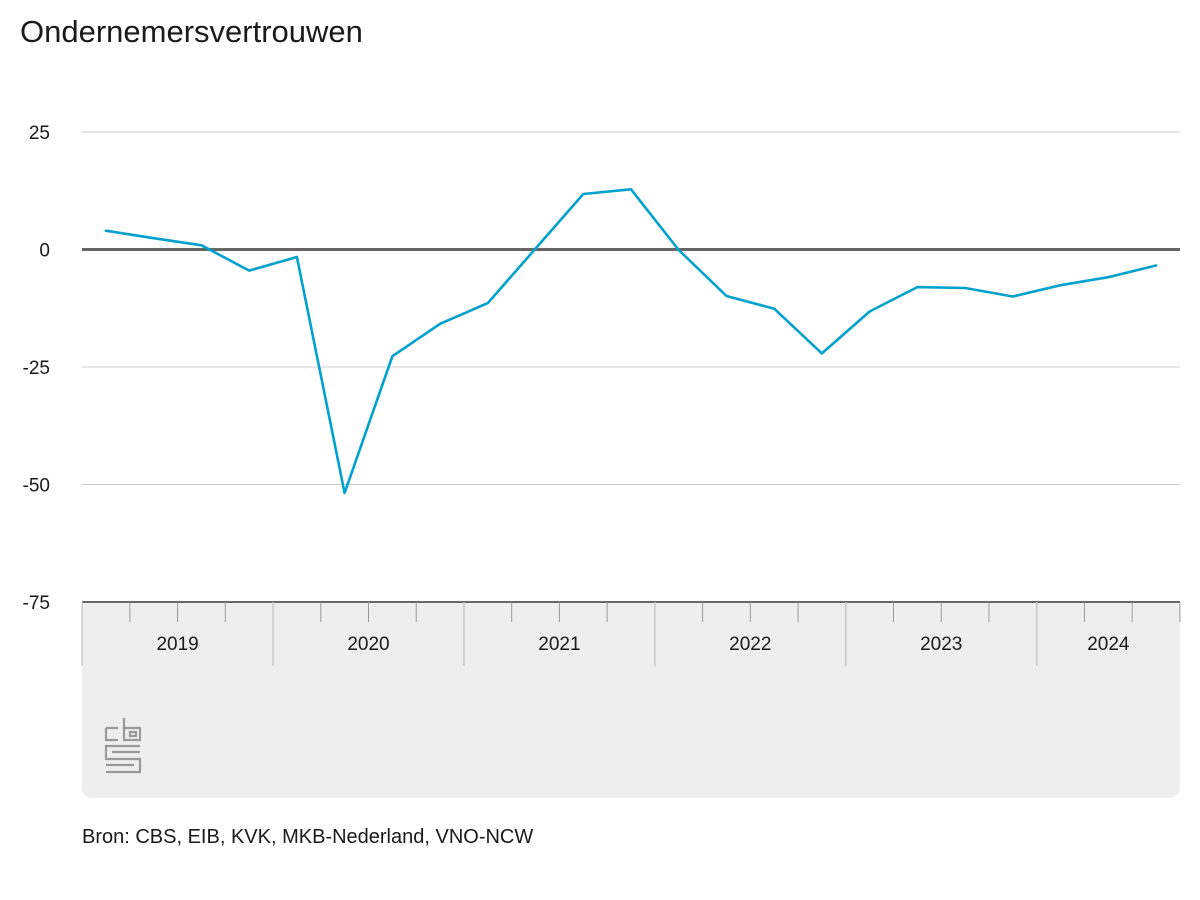 This screenshot has width=1200, height=900. I want to click on x-axis: 2019 2020 2021 2022 2023 2024, so click(631, 633).